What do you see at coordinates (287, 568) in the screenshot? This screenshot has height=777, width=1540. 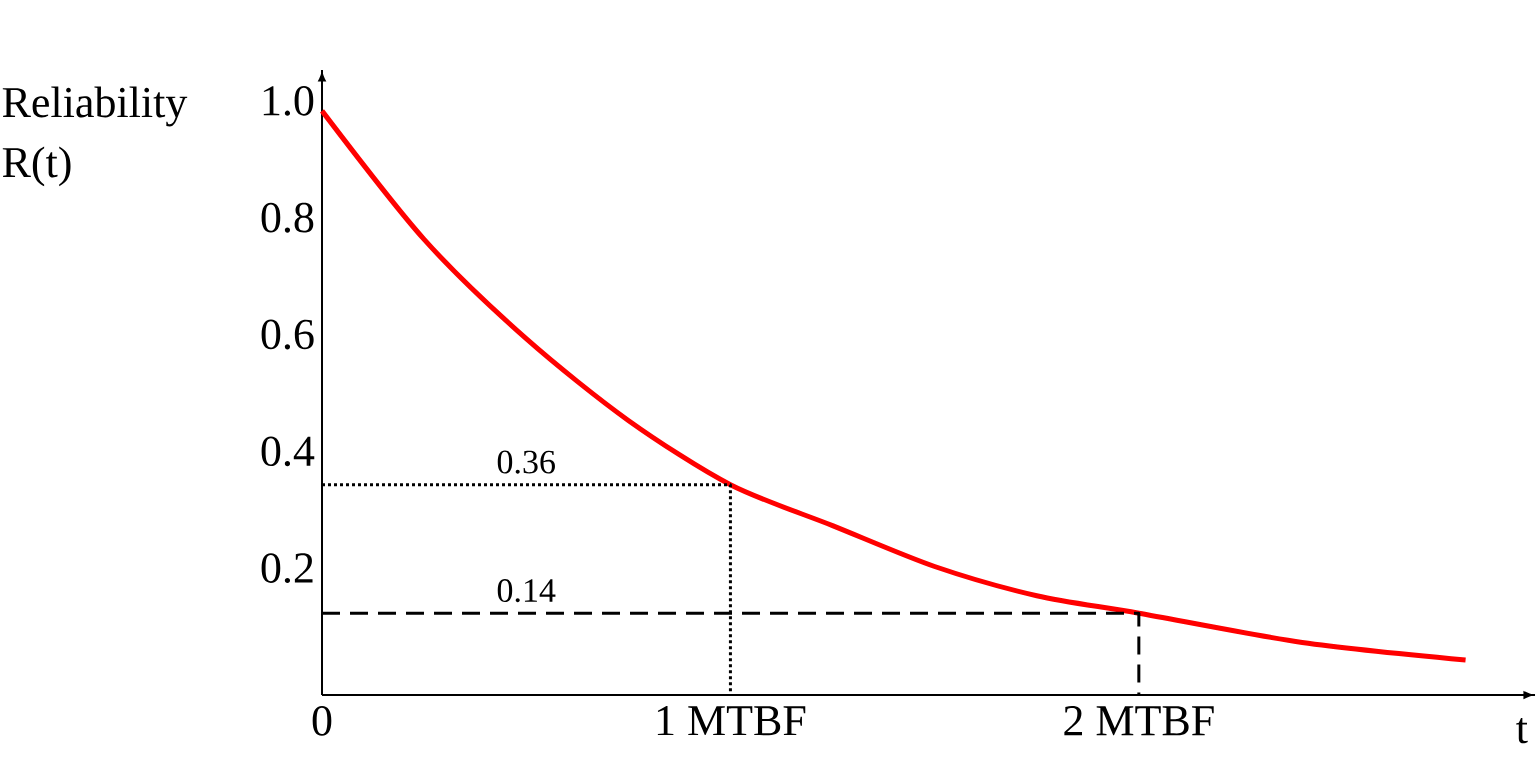 I see `y-tick-label: 0.2` at bounding box center [287, 568].